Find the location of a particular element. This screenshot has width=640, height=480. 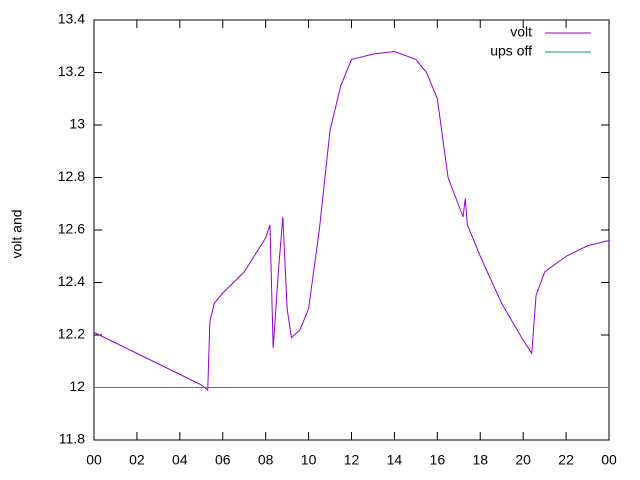

legend-label: volt is located at coordinates (521, 32).